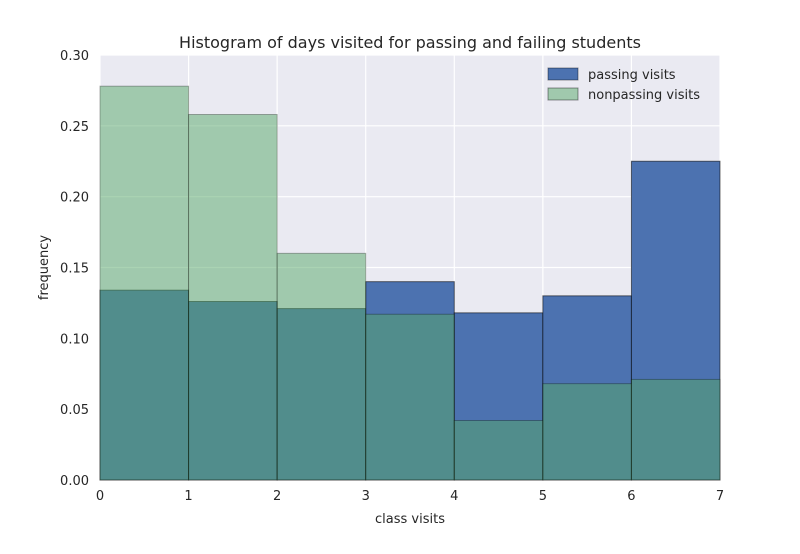 The width and height of the screenshot is (800, 554). What do you see at coordinates (277, 496) in the screenshot?
I see `x-tick-label: 2` at bounding box center [277, 496].